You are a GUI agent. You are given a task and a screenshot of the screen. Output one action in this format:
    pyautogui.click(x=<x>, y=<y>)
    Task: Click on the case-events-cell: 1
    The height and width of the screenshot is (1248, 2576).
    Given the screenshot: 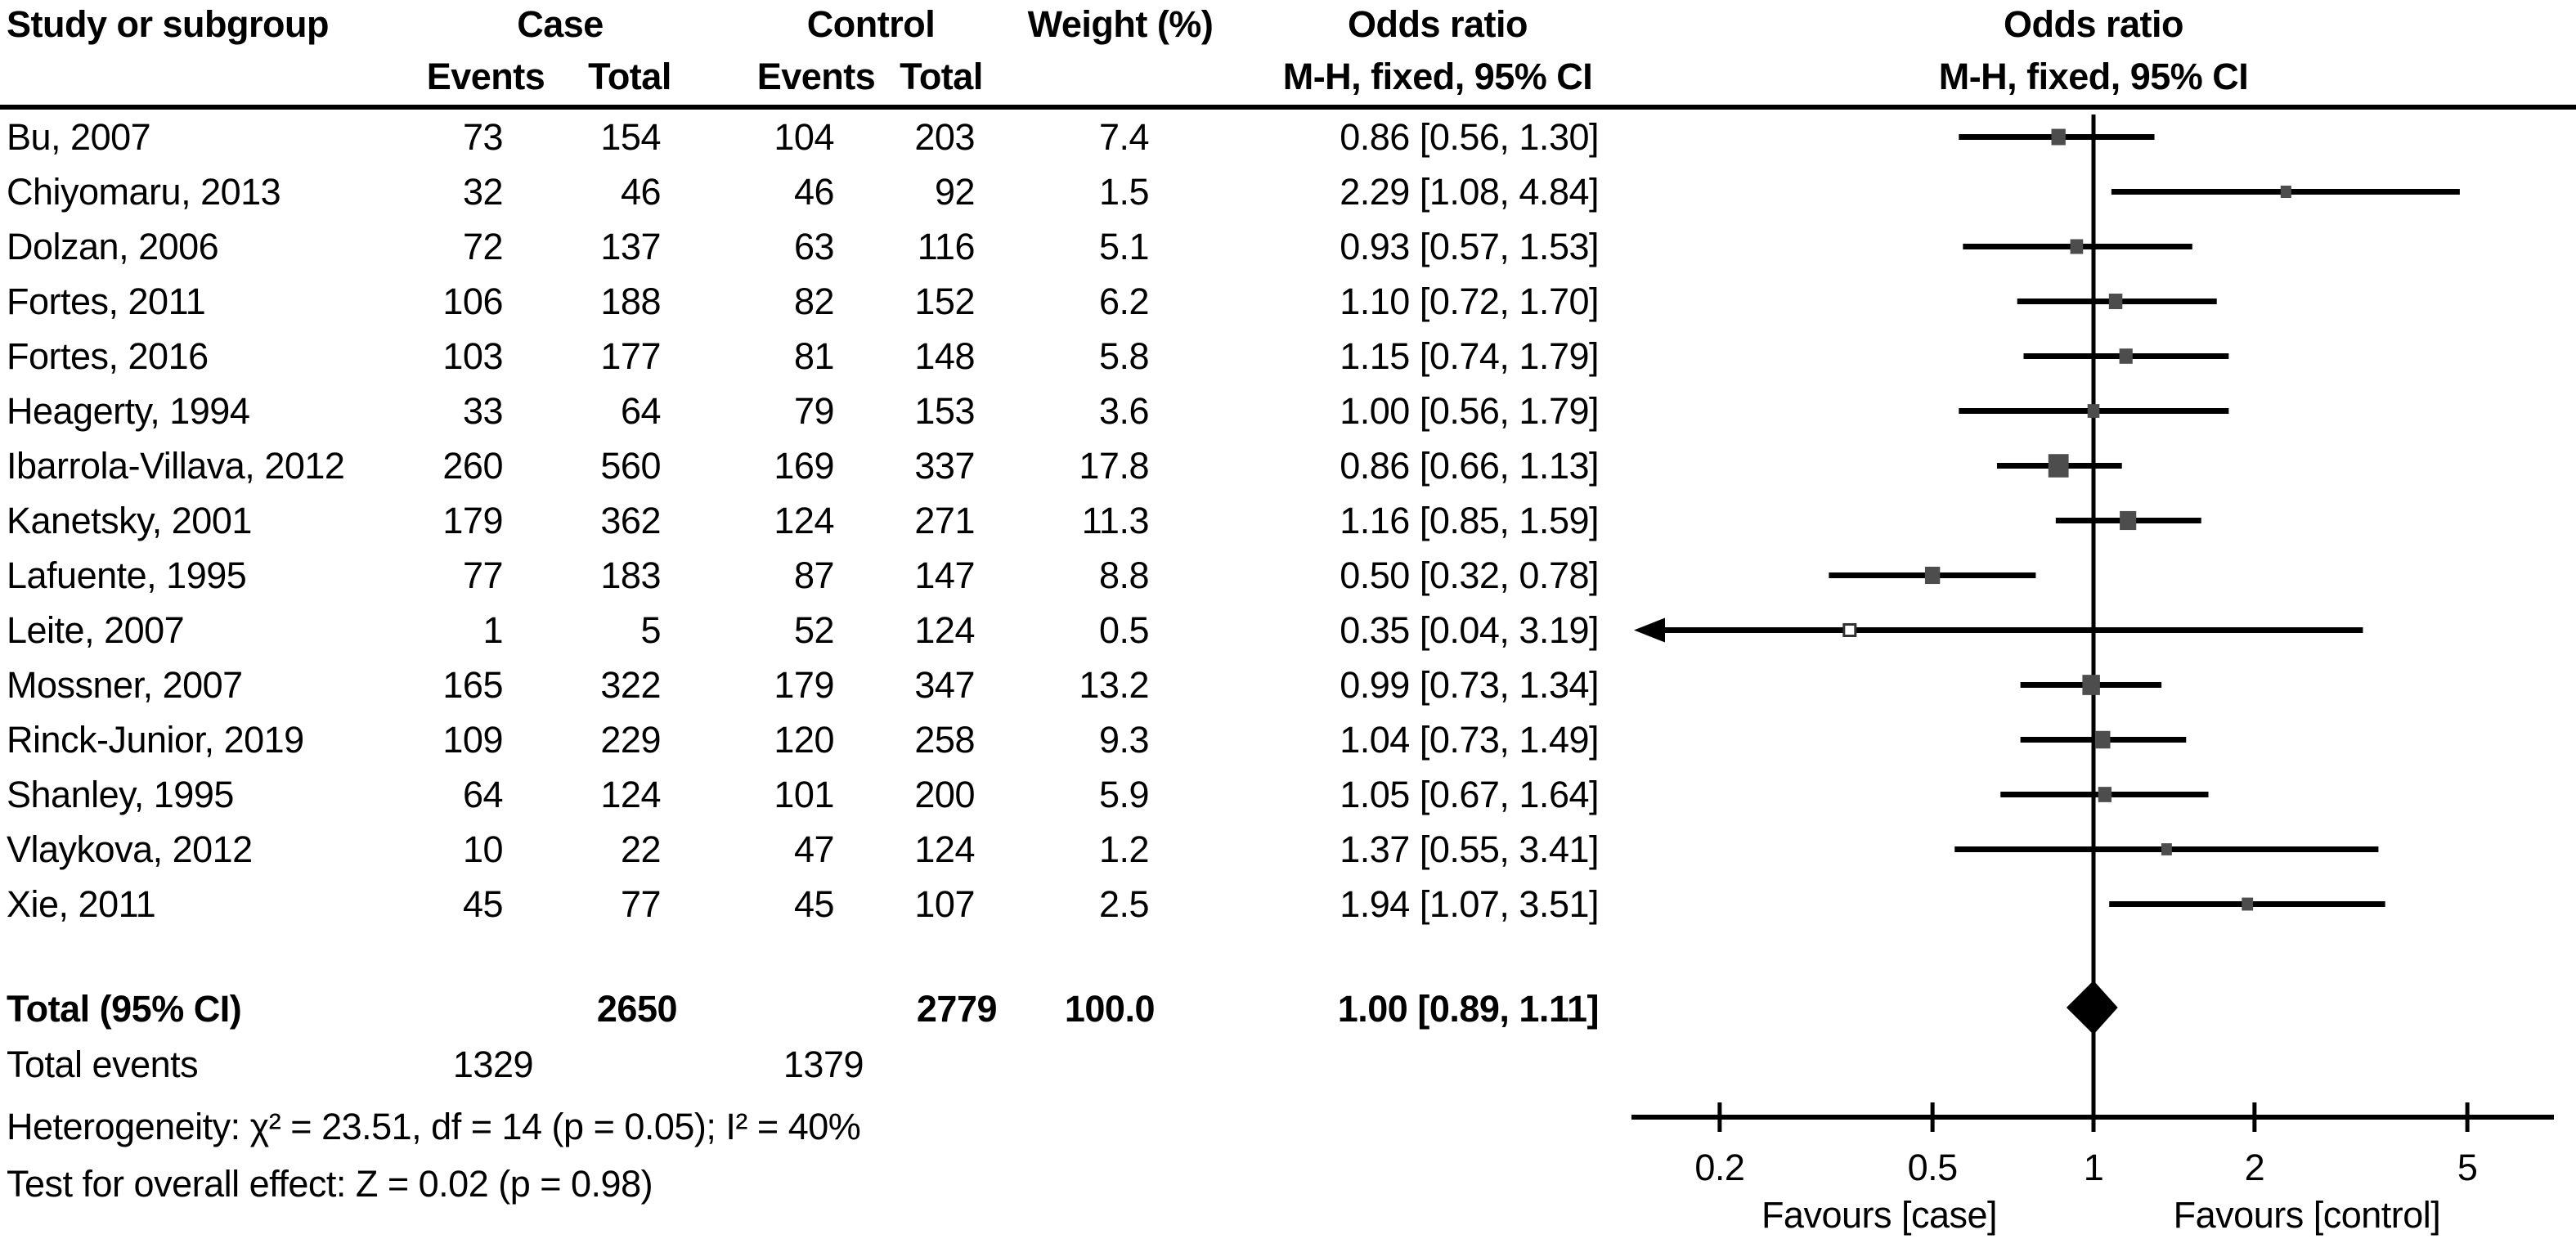 What is the action you would take?
    pyautogui.click(x=493, y=630)
    